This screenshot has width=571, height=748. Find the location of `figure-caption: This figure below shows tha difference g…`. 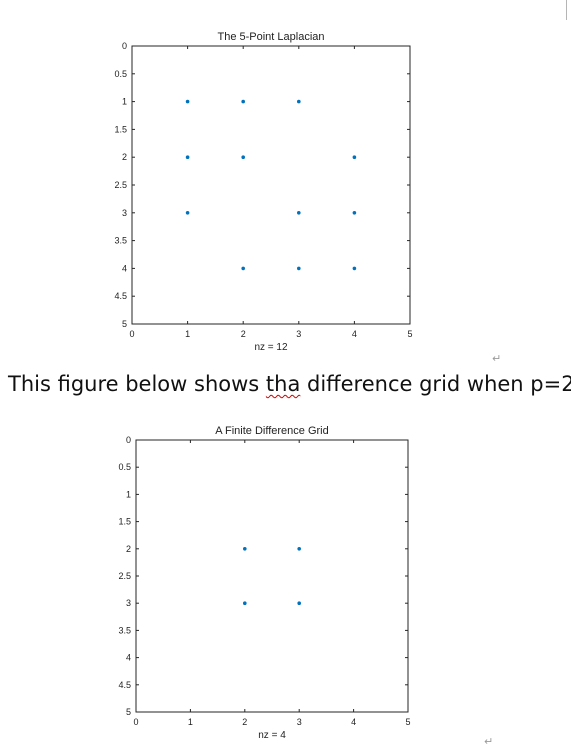

figure-caption: This figure below shows tha difference g… is located at coordinates (289, 384).